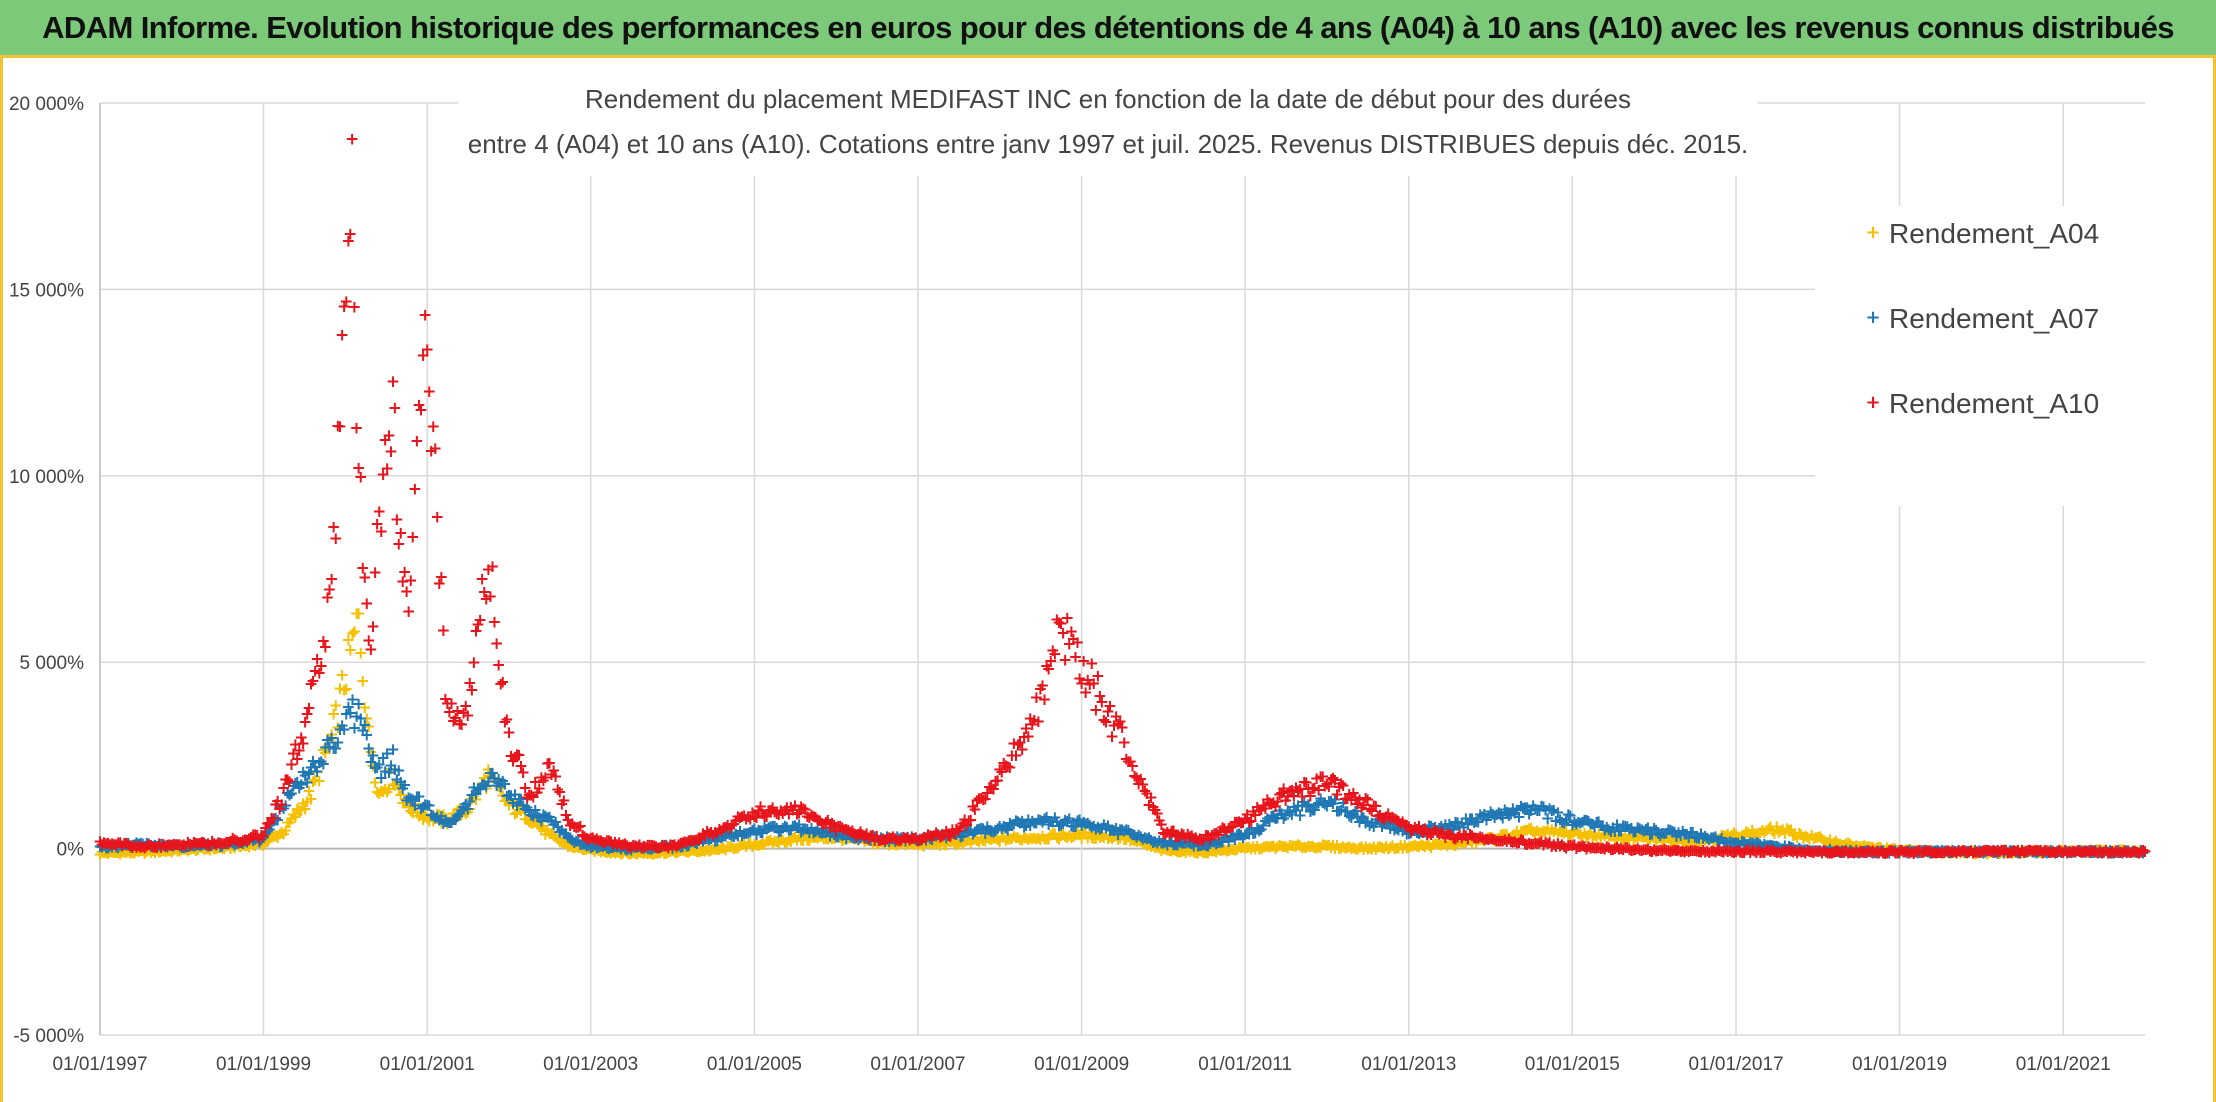 This screenshot has width=2216, height=1102. I want to click on x-tick-label: 01/01/2007, so click(917, 1064).